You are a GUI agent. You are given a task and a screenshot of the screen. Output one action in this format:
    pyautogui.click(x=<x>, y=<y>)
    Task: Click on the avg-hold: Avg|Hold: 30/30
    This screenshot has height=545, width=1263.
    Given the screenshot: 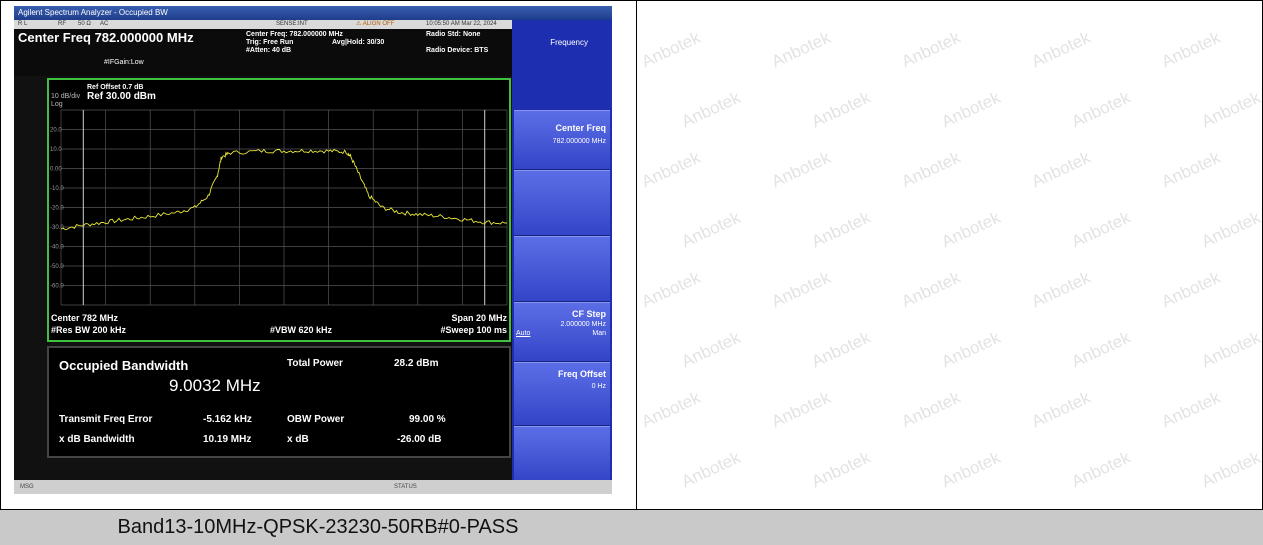 What is the action you would take?
    pyautogui.click(x=358, y=42)
    